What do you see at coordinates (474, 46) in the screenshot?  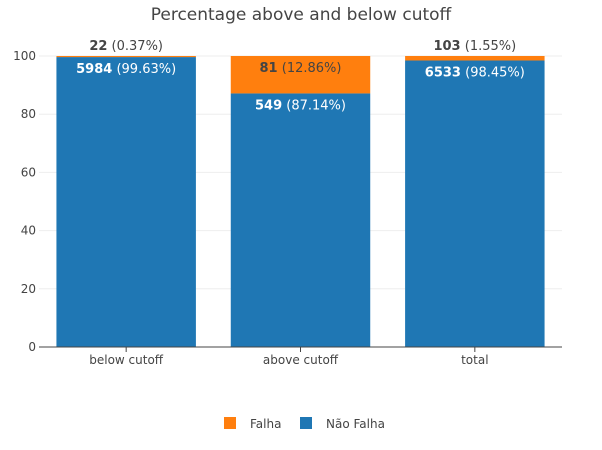 I see `data-label: 103 (1.55%)` at bounding box center [474, 46].